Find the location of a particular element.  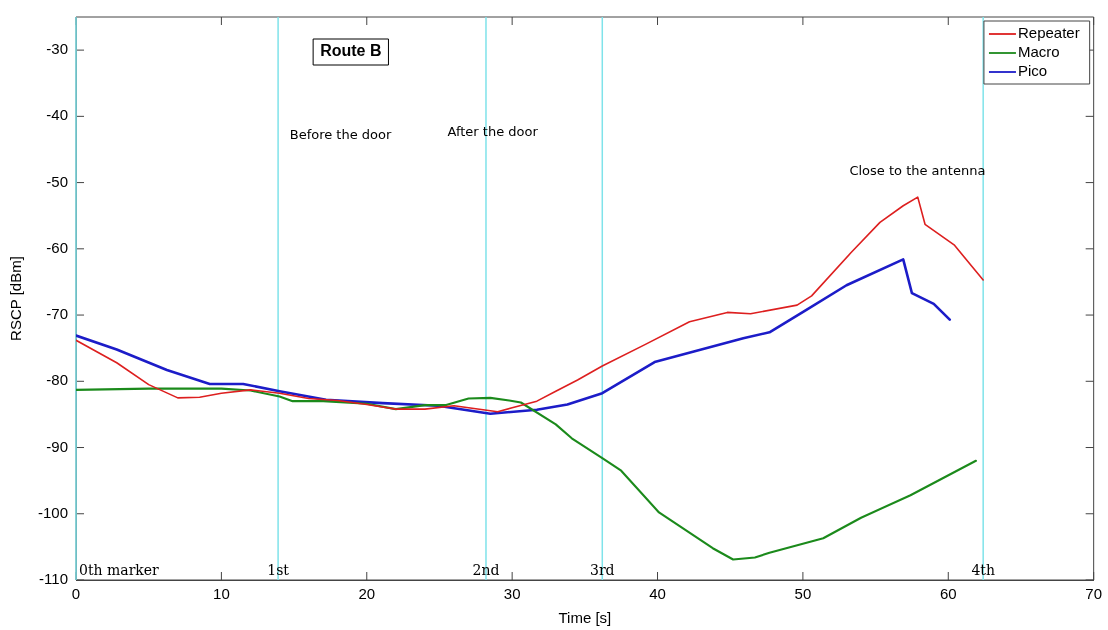

ref-line-label: 3rd is located at coordinates (602, 569).